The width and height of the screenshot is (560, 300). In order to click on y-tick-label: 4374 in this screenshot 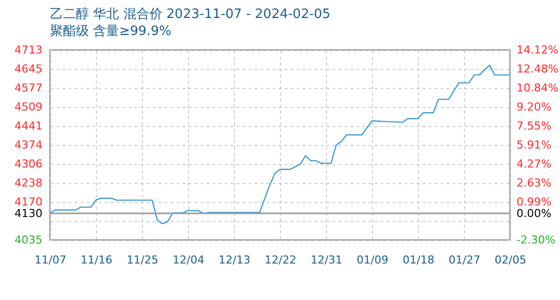, I will do `click(28, 145)`.